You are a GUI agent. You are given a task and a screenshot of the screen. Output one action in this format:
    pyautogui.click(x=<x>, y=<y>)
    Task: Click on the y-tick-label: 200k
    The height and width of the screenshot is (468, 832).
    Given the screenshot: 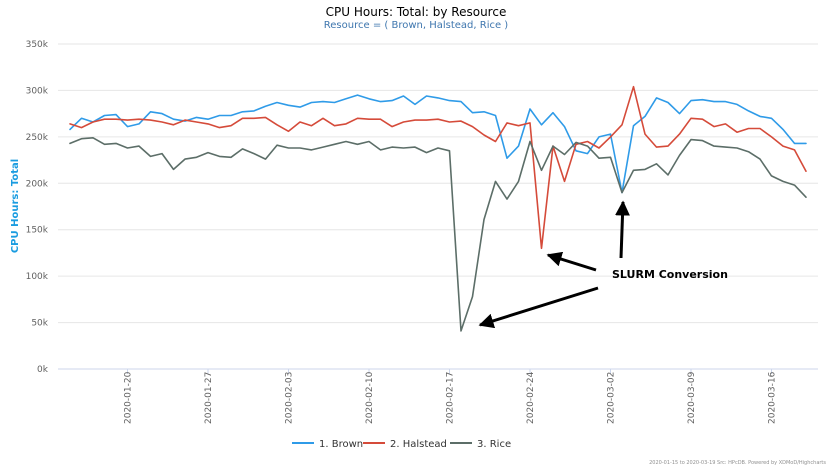 What is the action you would take?
    pyautogui.click(x=37, y=184)
    